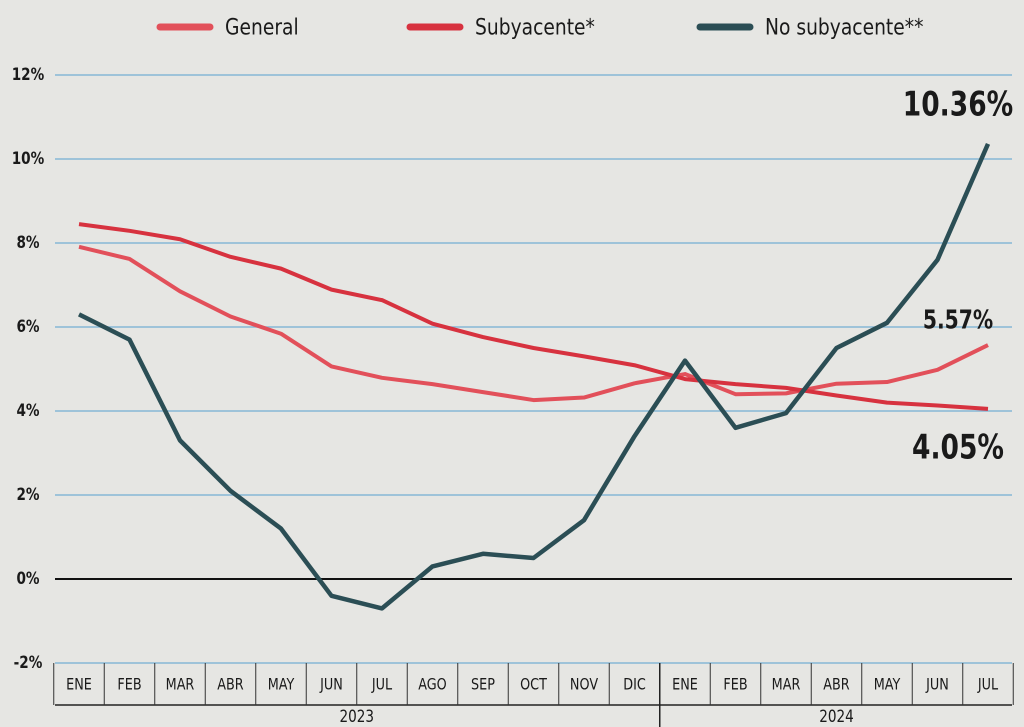  Describe the element at coordinates (356, 717) in the screenshot. I see `year-label: 2023` at that location.